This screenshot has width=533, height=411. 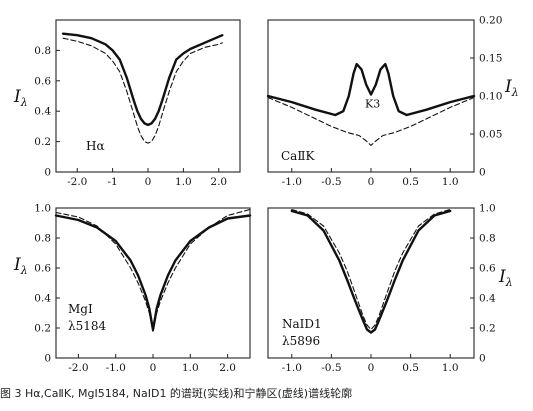 I want to click on panel-label: CaⅡK, so click(x=298, y=156).